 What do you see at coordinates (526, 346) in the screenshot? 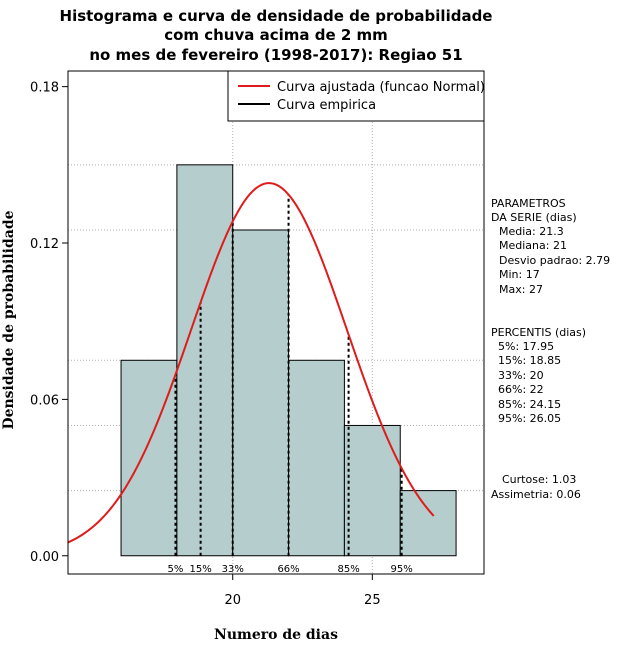
I see `stat-p5: 5%: 17.95` at bounding box center [526, 346].